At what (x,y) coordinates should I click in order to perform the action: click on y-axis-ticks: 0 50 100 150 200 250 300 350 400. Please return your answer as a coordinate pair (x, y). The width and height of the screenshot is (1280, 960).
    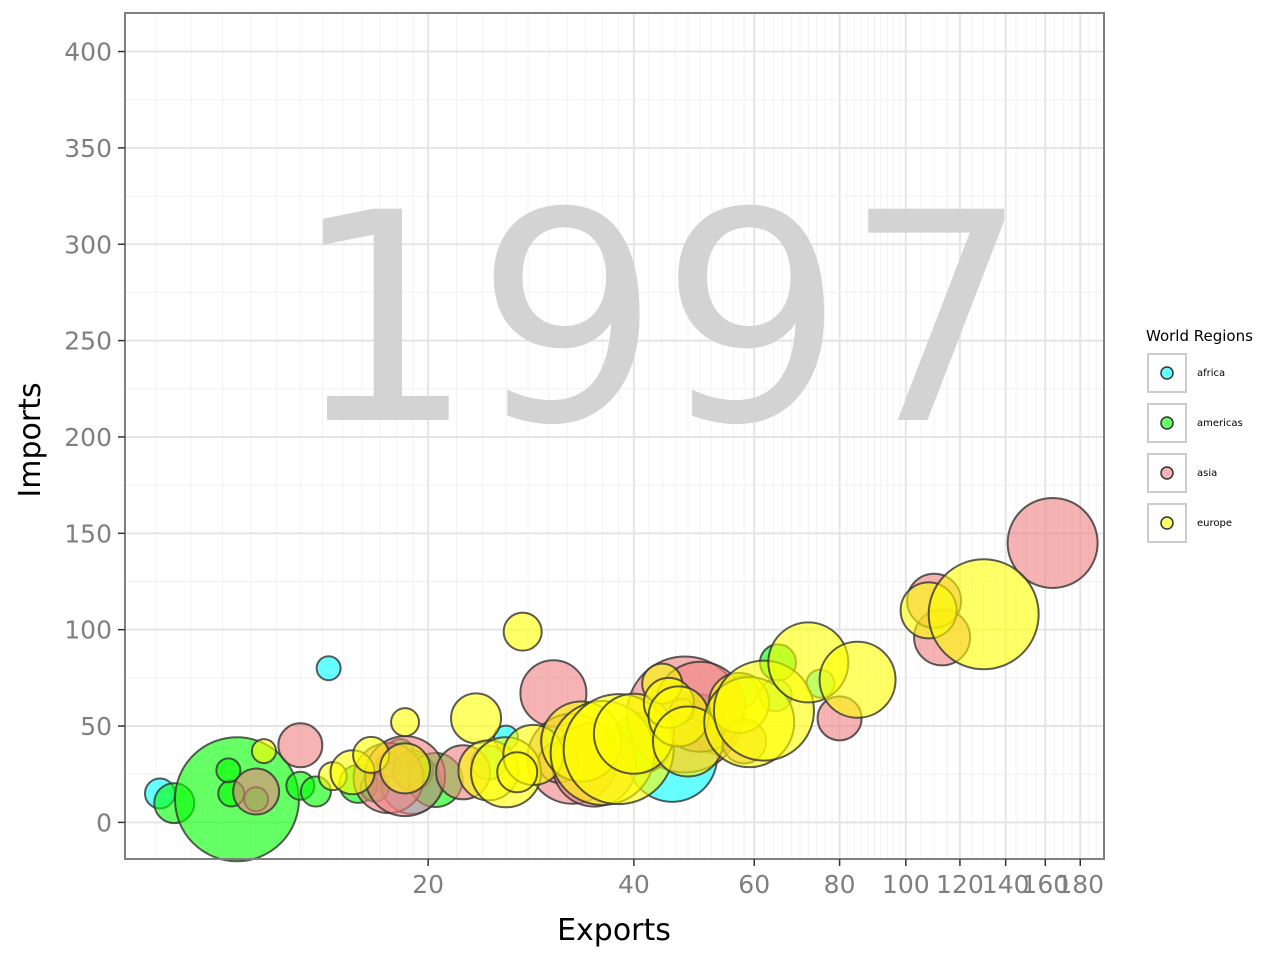
    Looking at the image, I should click on (94, 437).